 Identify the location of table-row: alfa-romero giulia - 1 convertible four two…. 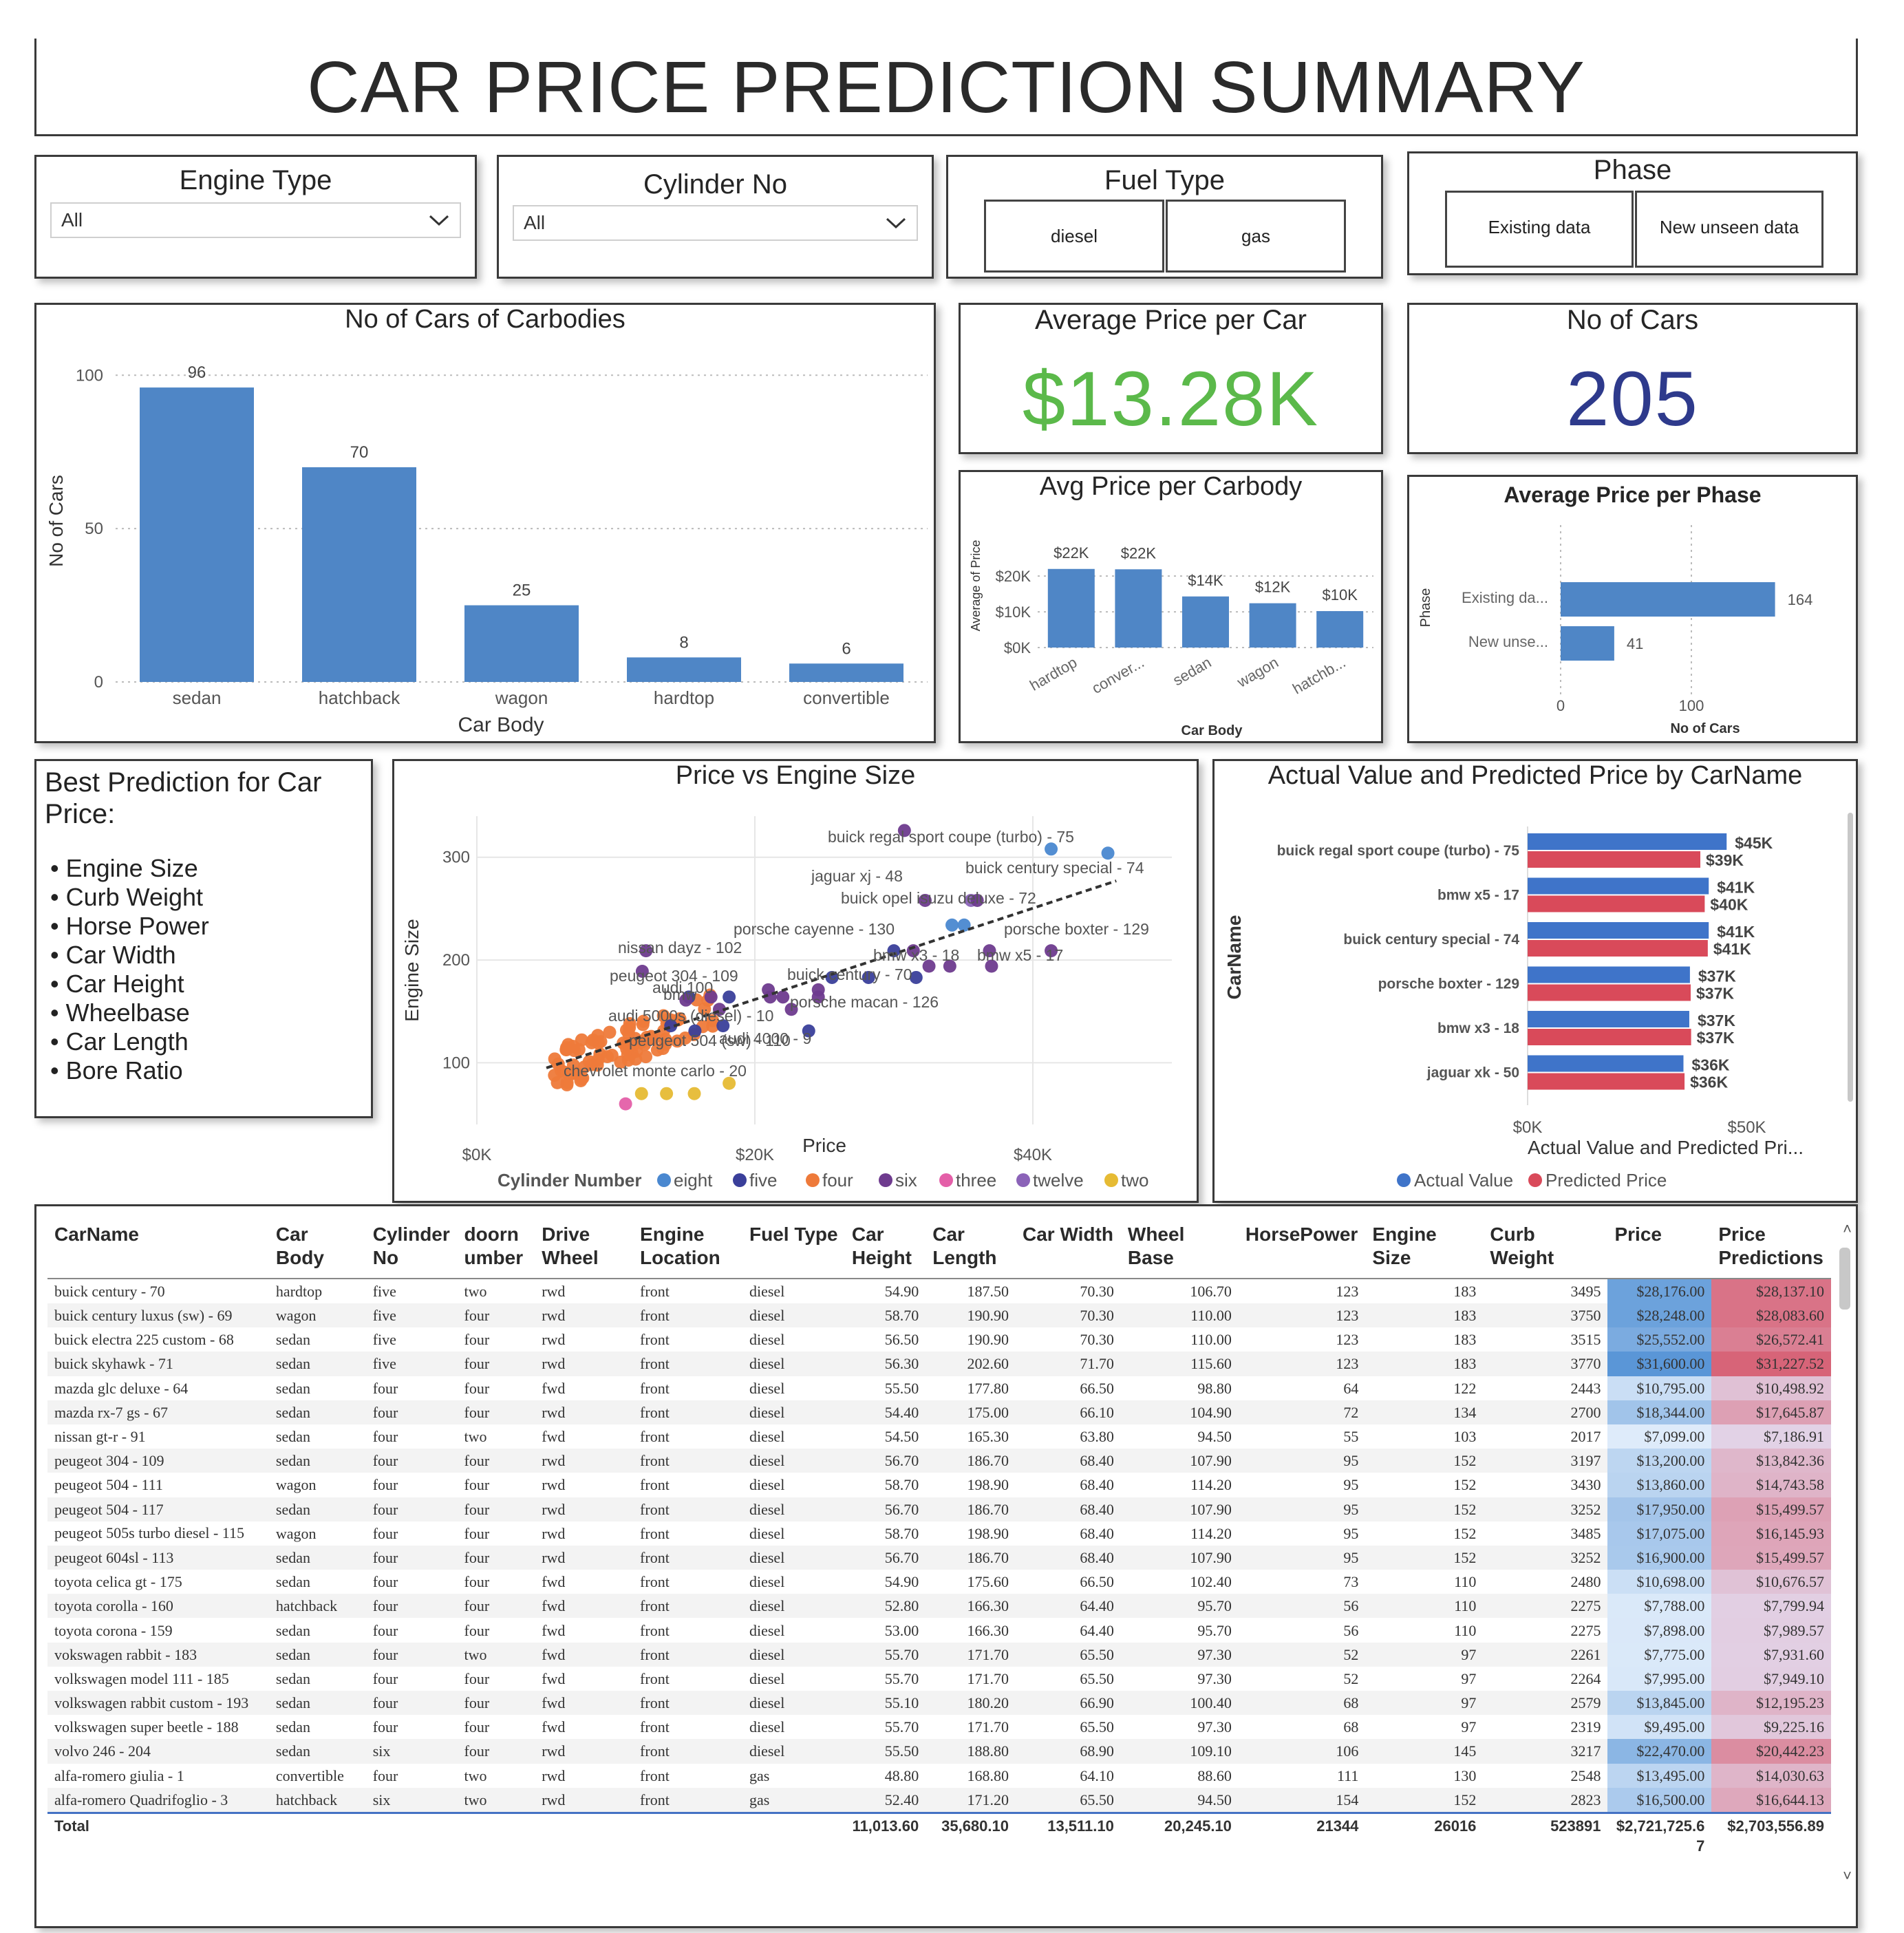
(939, 1775).